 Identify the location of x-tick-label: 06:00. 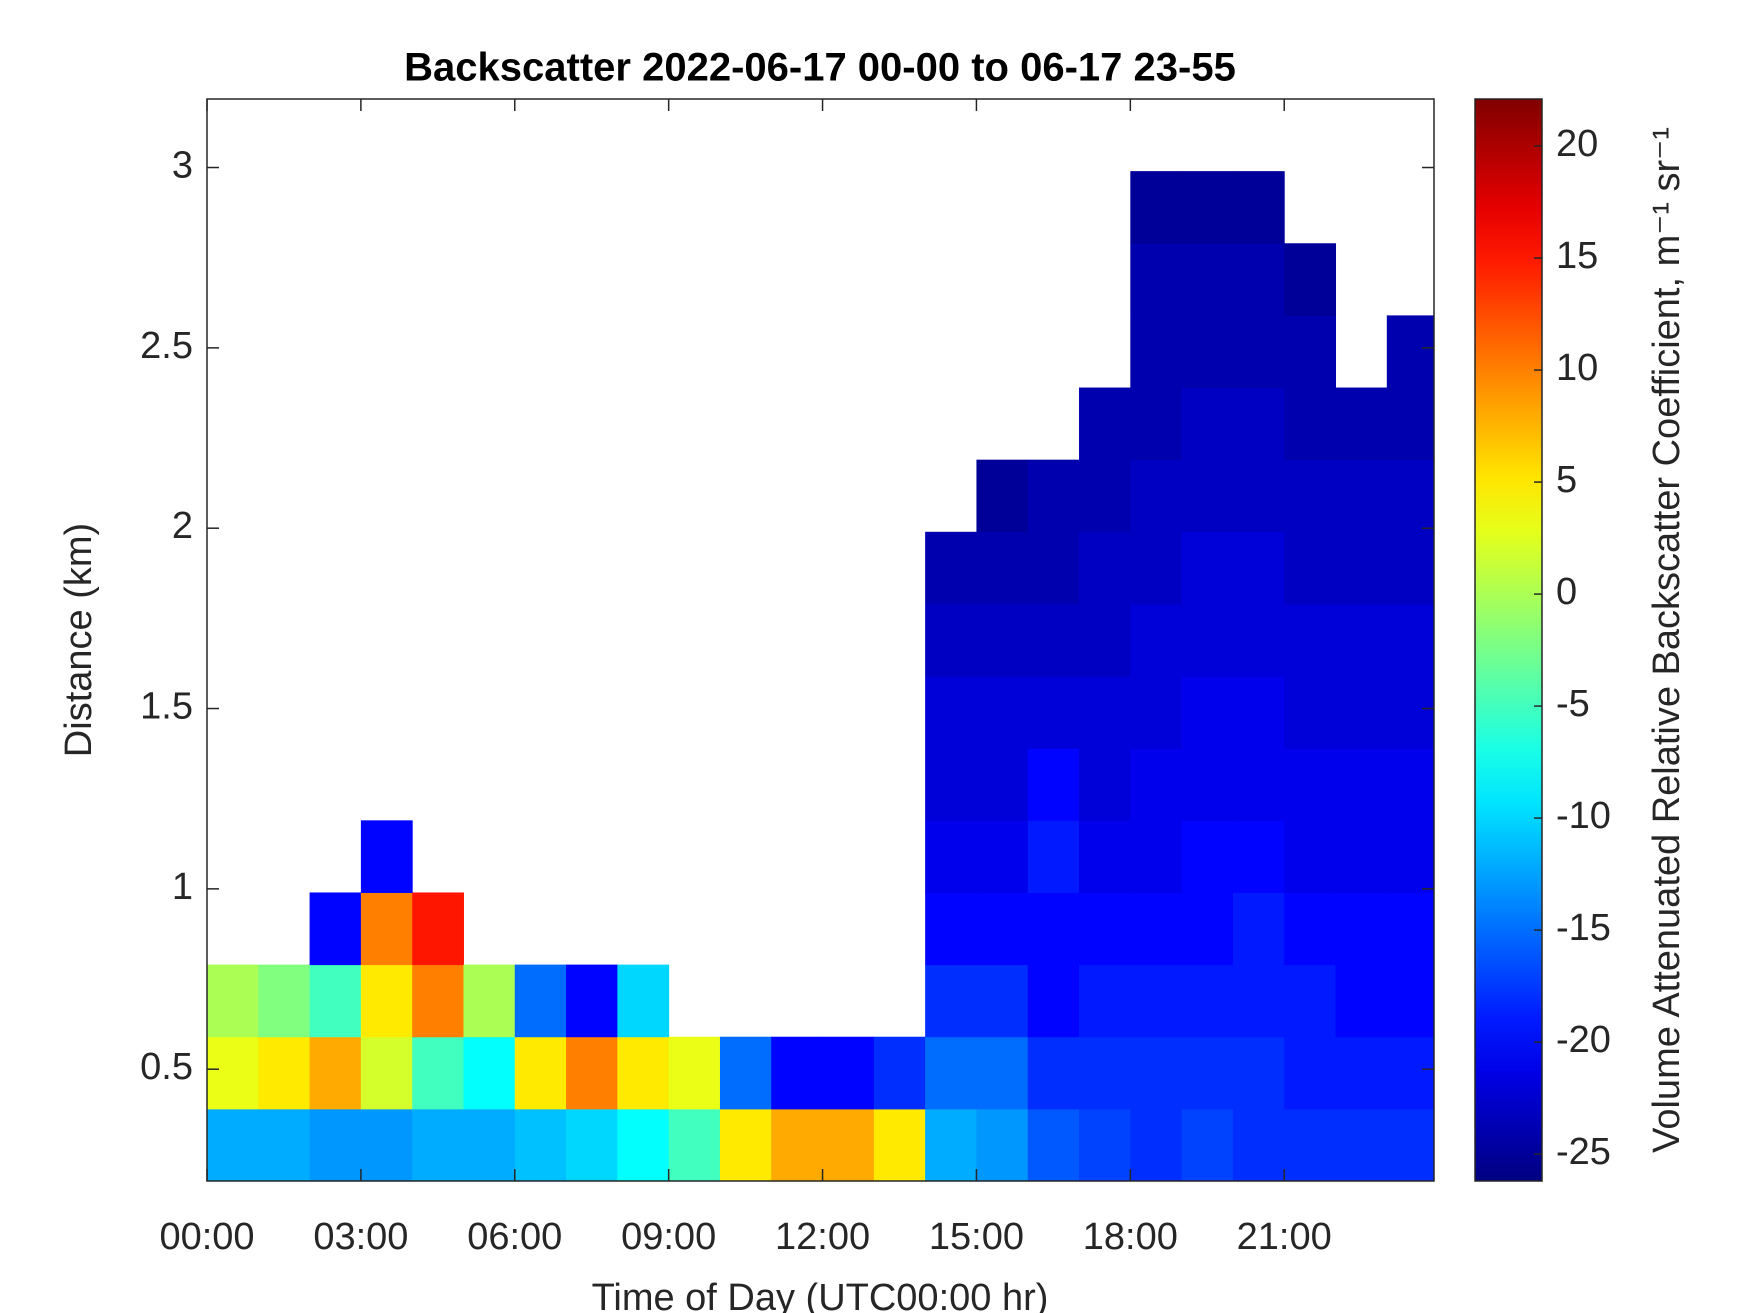
(514, 1237).